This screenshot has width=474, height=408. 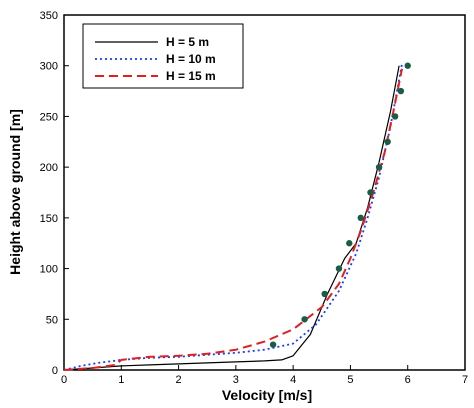 What do you see at coordinates (350, 380) in the screenshot?
I see `x-tick-label: 5` at bounding box center [350, 380].